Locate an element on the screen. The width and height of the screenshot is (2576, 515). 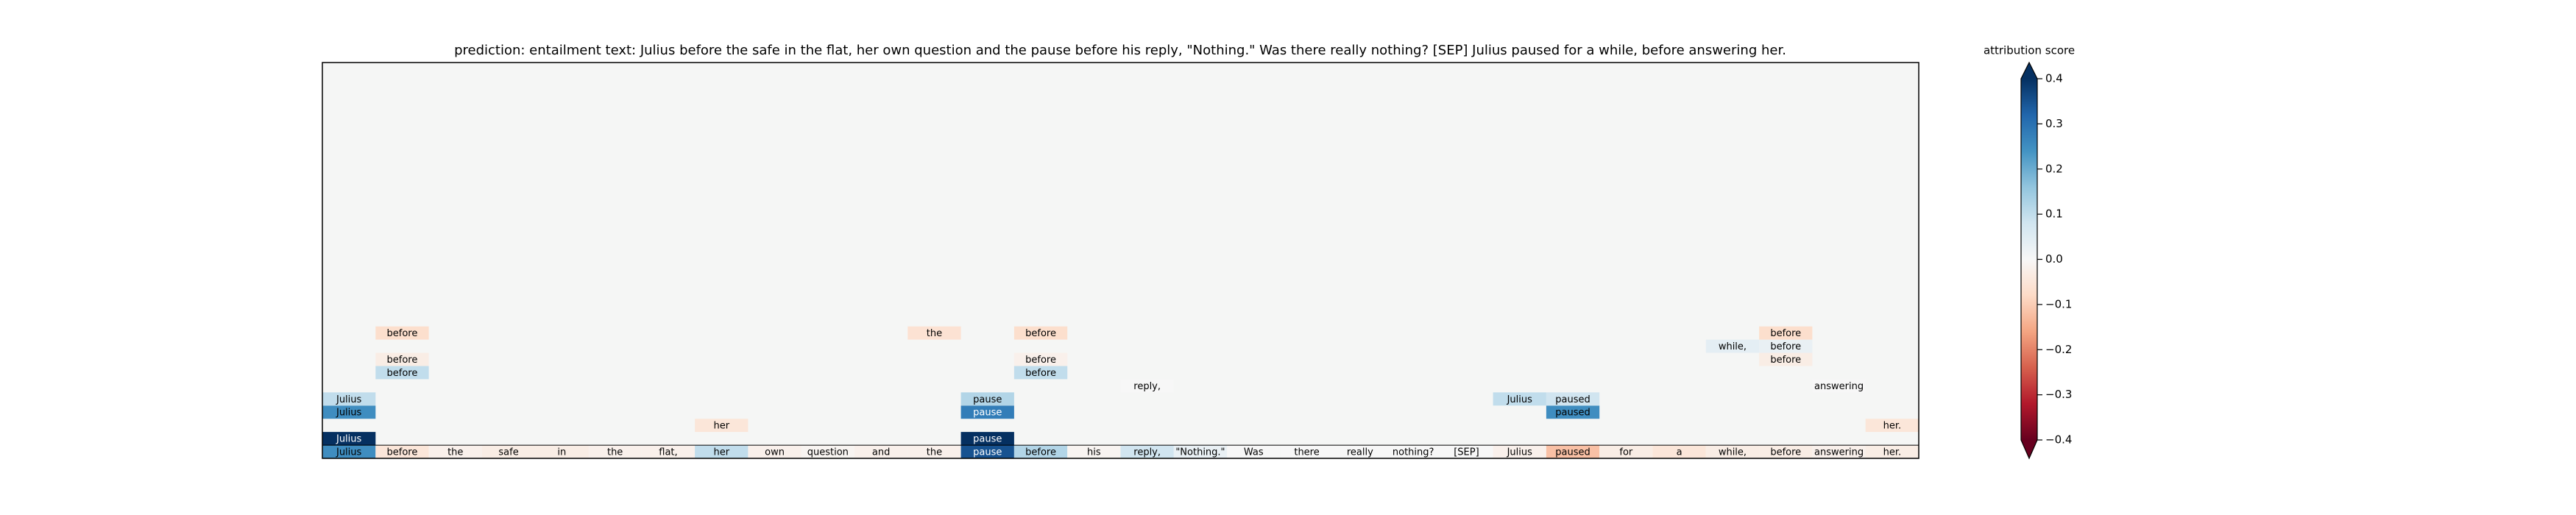
token-label: a is located at coordinates (1679, 453).